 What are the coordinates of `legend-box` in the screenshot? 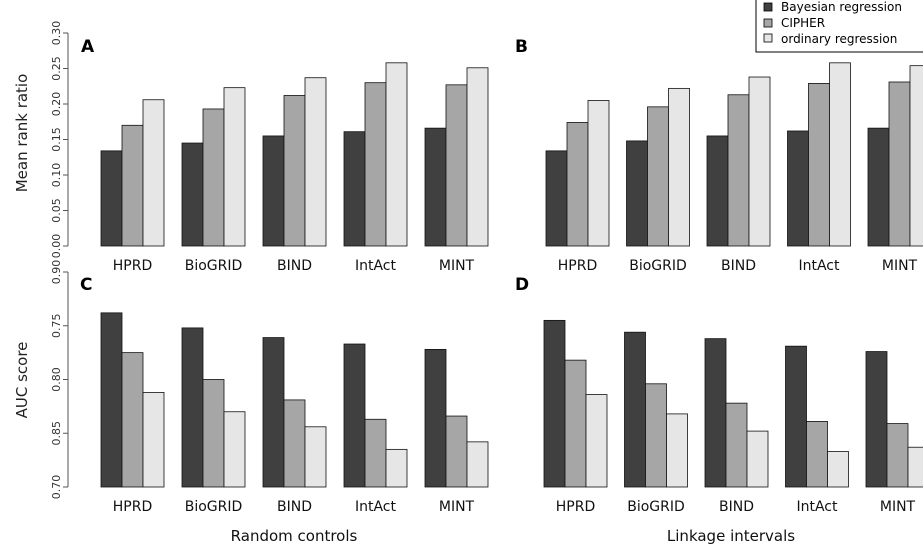 It's located at (839, 26).